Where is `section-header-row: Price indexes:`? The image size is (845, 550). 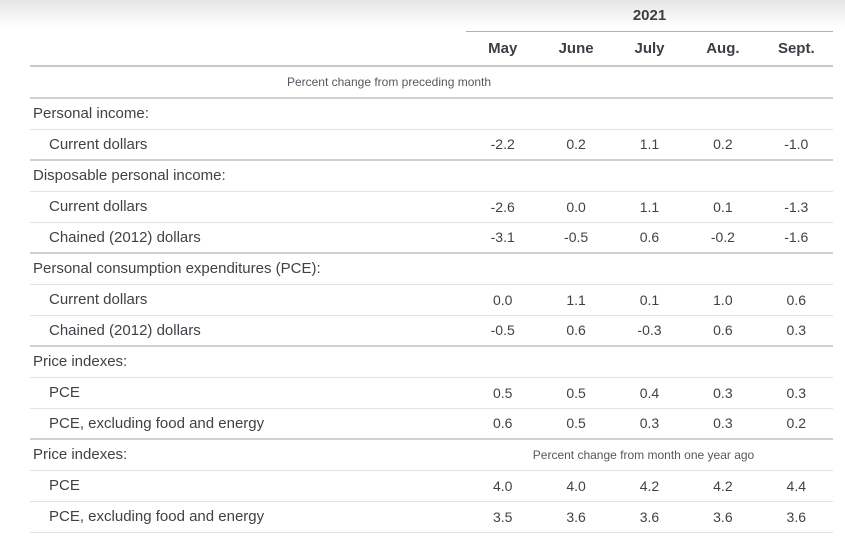
section-header-row: Price indexes: is located at coordinates (431, 361).